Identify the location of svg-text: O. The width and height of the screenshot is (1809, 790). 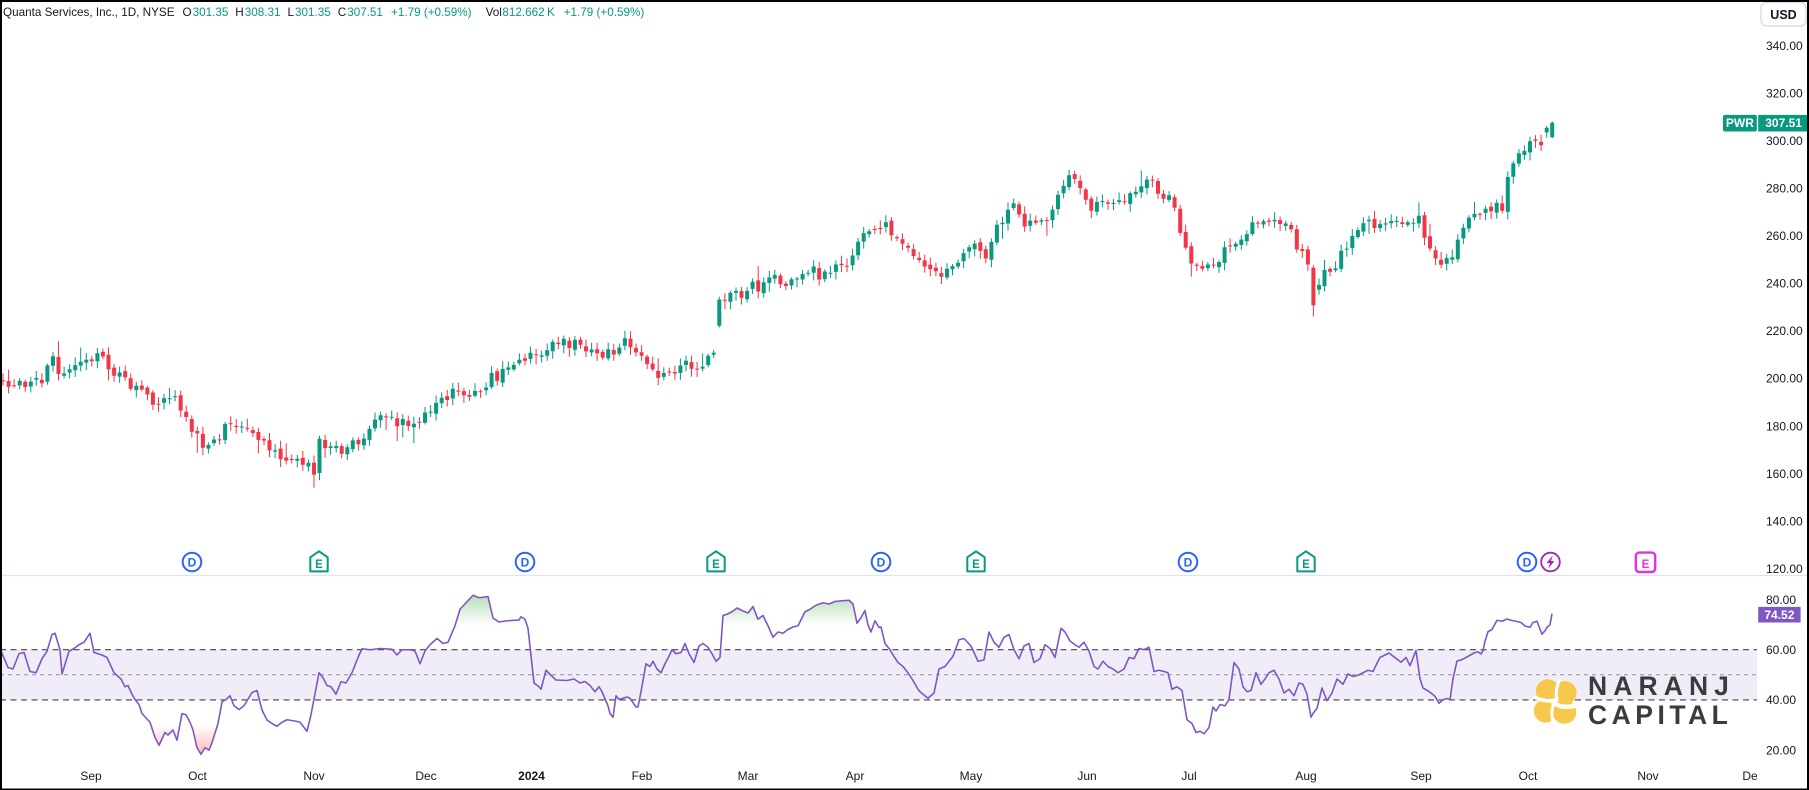
(187, 12).